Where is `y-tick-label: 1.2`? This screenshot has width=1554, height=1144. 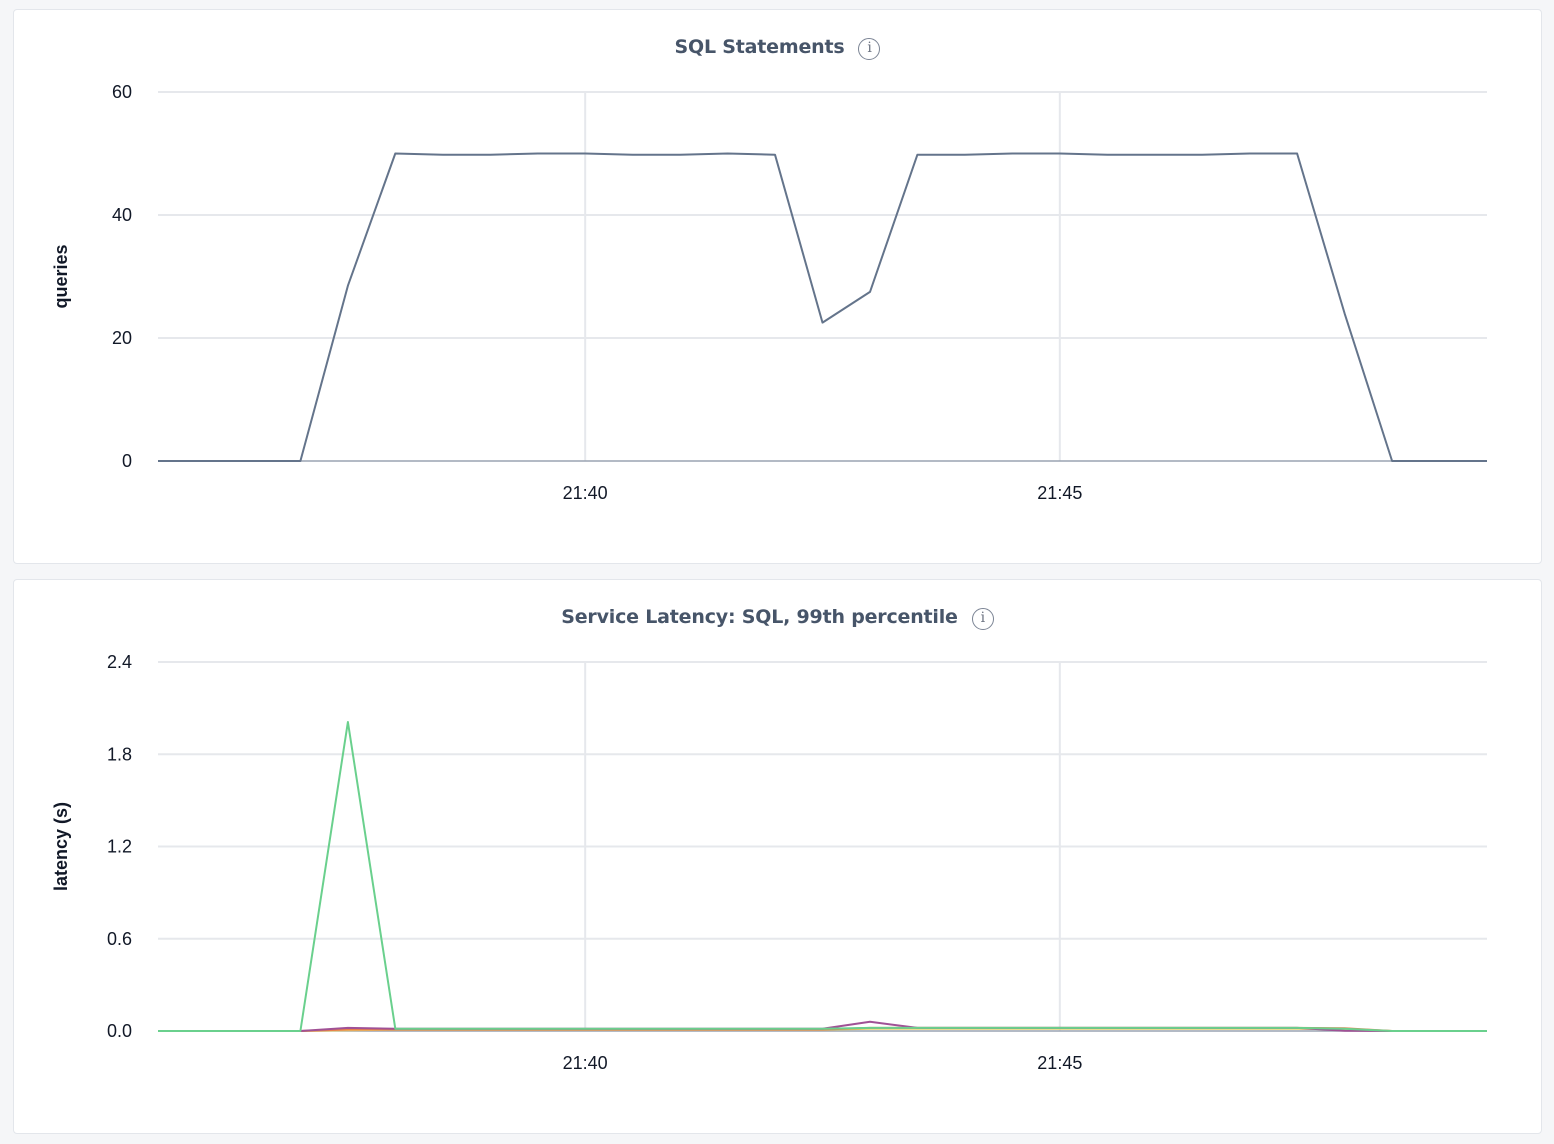 y-tick-label: 1.2 is located at coordinates (119, 847).